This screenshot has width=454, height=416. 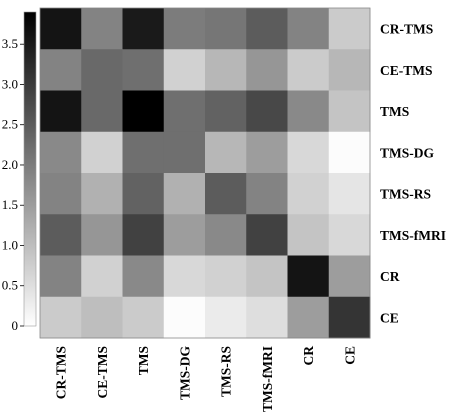 What do you see at coordinates (184, 373) in the screenshot?
I see `column-label: TMS-DG` at bounding box center [184, 373].